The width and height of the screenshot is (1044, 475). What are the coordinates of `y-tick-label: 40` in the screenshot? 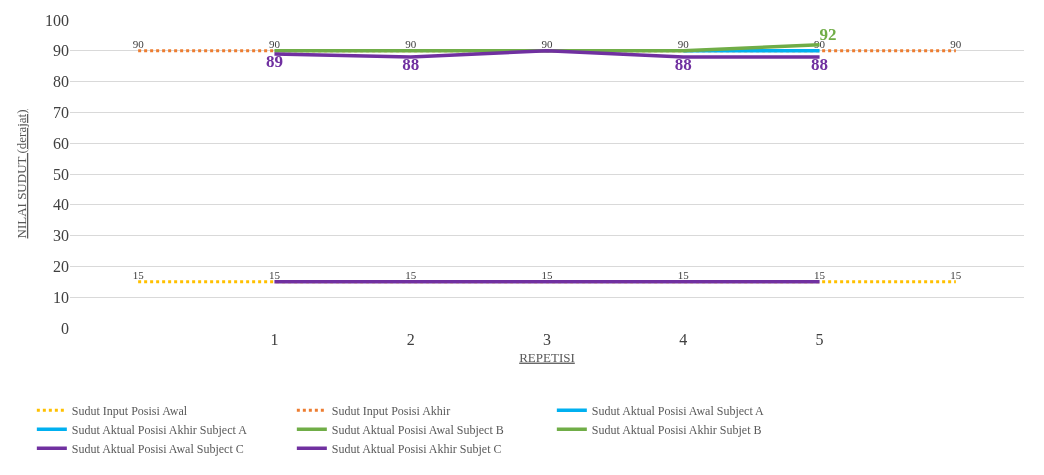 It's located at (61, 205).